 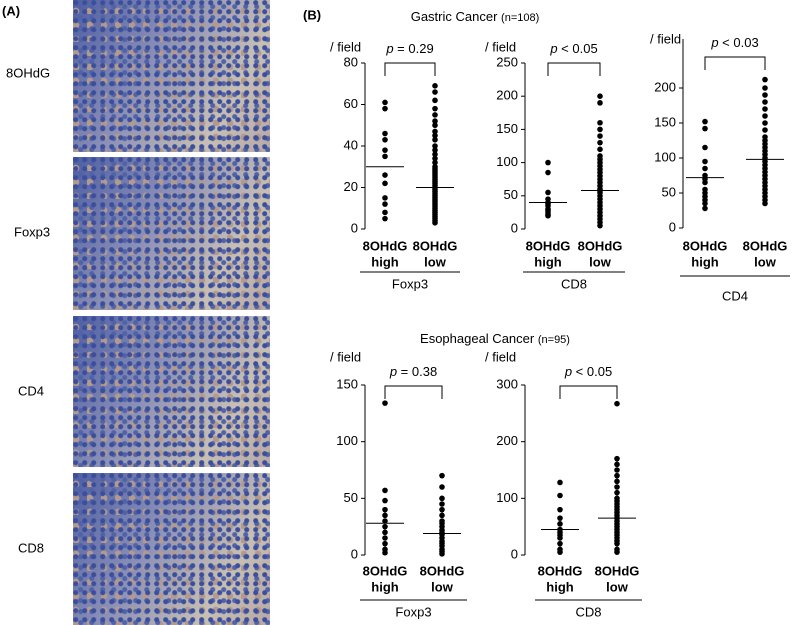 I want to click on p-text: = 0.29, so click(x=415, y=48).